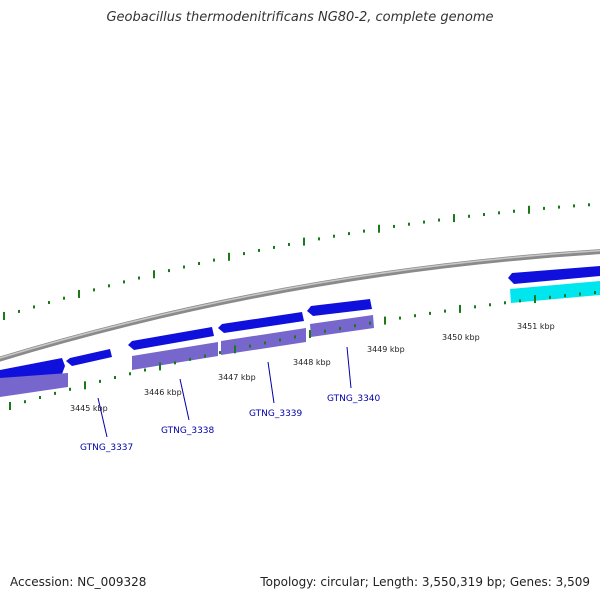  Describe the element at coordinates (461, 337) in the screenshot. I see `scale-label: 3450 kbp` at that location.